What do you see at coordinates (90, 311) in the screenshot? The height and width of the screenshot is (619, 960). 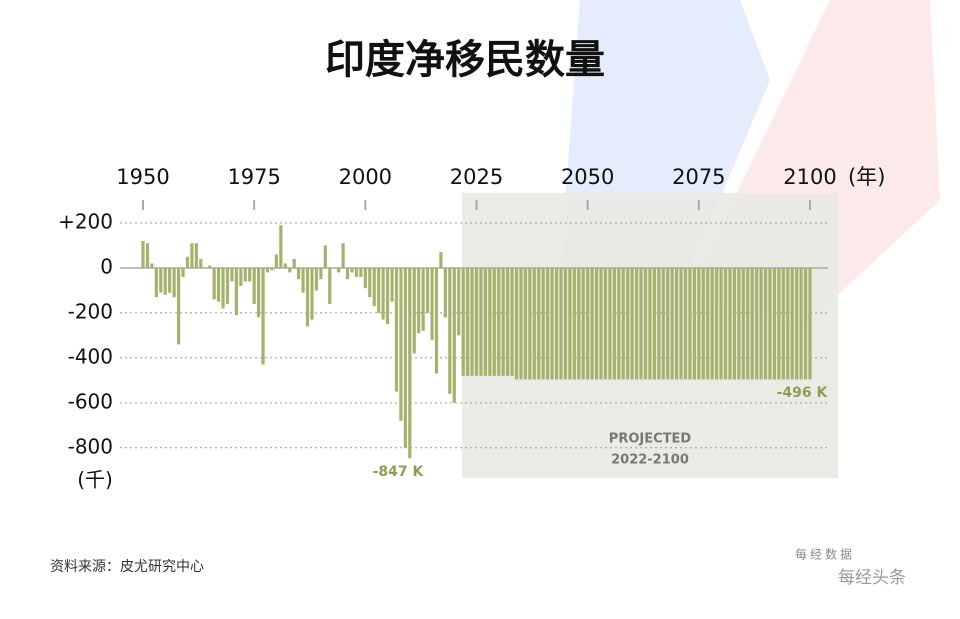 I see `y-tick-label: -200` at bounding box center [90, 311].